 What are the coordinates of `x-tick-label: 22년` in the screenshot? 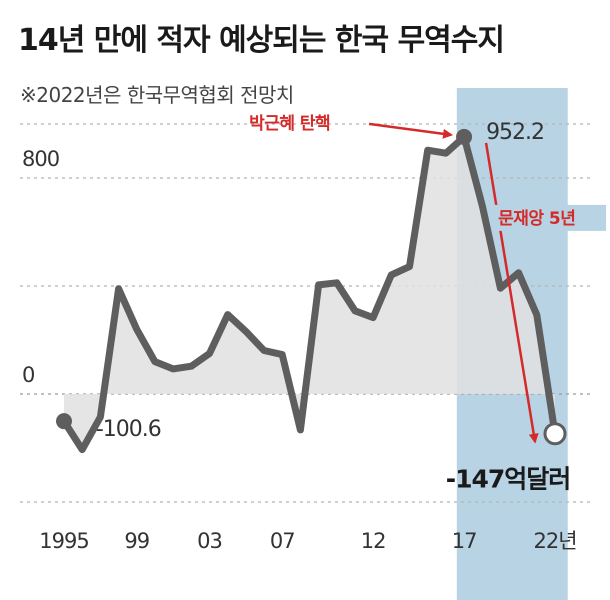 It's located at (554, 541).